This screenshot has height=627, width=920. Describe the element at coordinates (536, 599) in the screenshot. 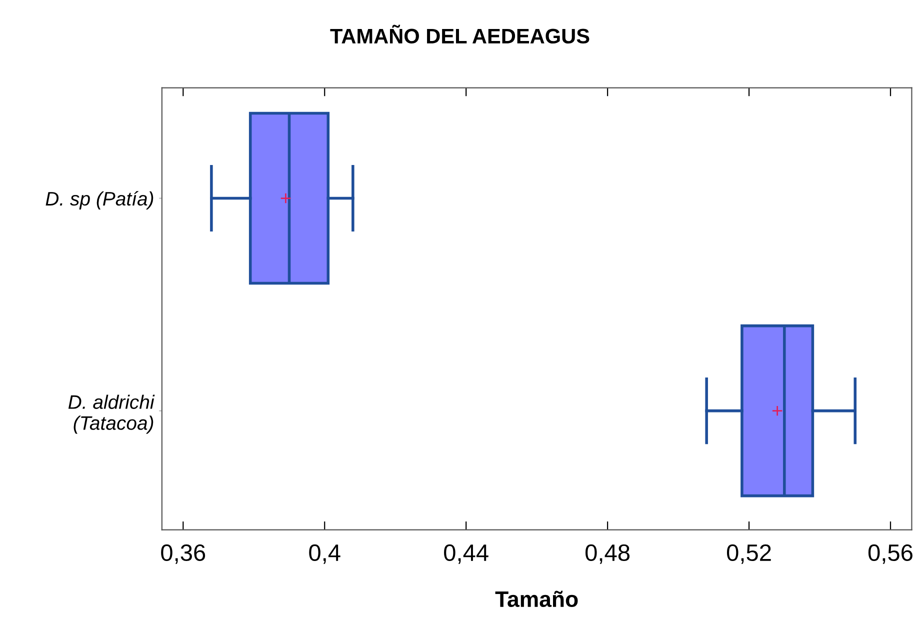

I see `x-axis-title: Tamaño` at that location.